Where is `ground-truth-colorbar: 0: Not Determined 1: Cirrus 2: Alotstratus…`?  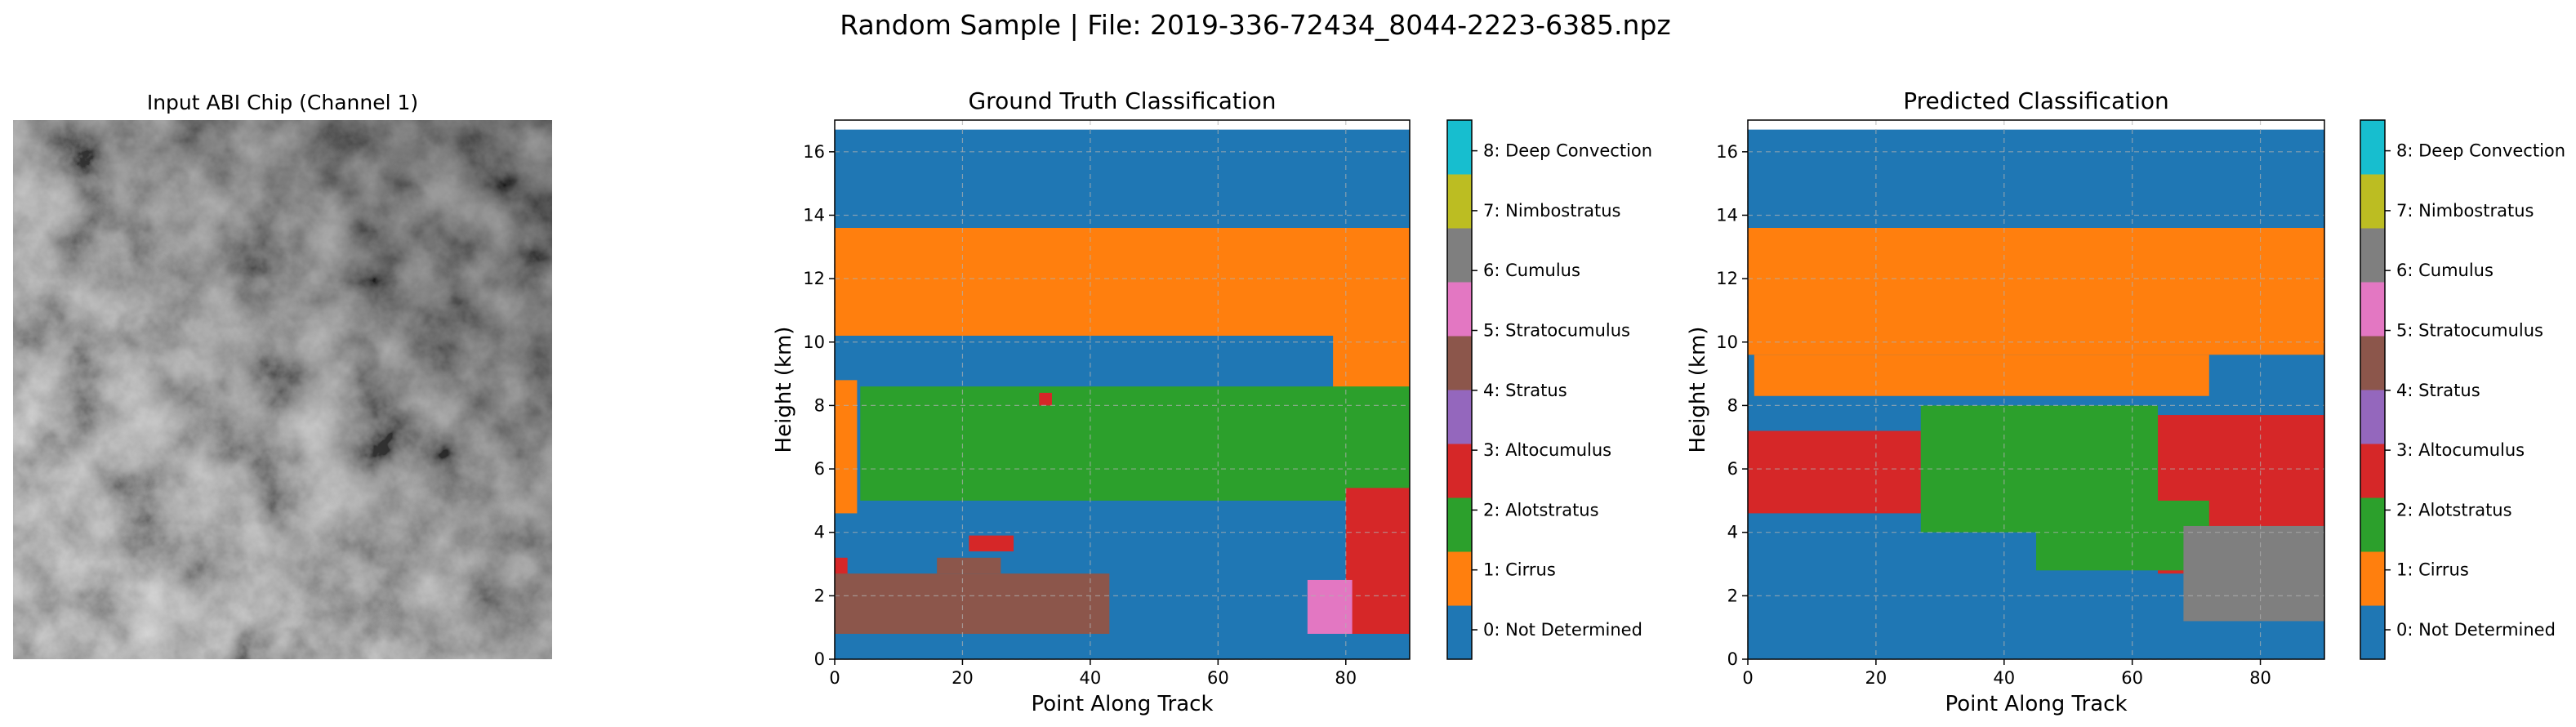 ground-truth-colorbar: 0: Not Determined 1: Cirrus 2: Alotstratus… is located at coordinates (1549, 389).